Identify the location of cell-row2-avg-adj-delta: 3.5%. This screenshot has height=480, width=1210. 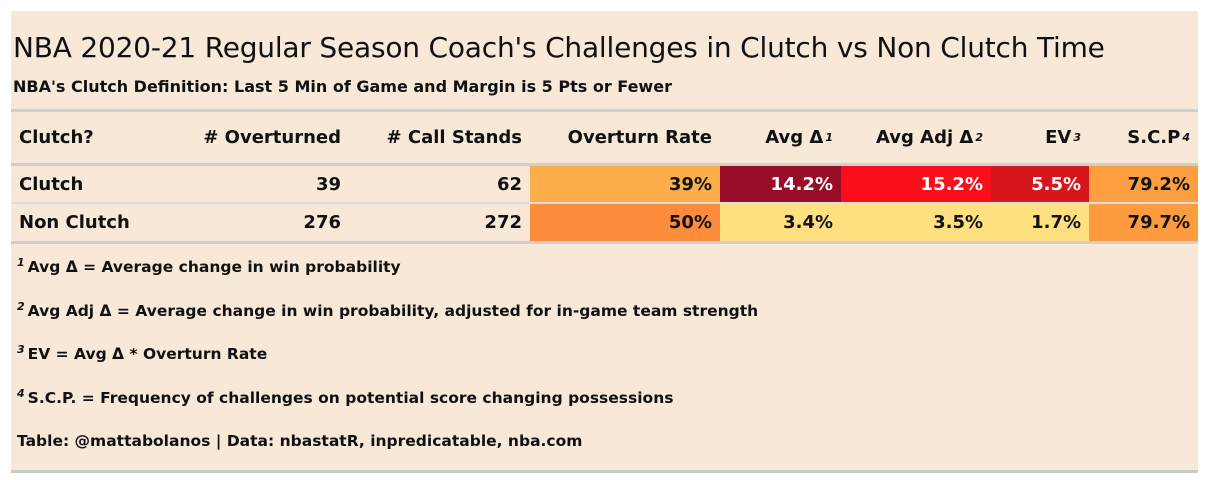
(916, 222).